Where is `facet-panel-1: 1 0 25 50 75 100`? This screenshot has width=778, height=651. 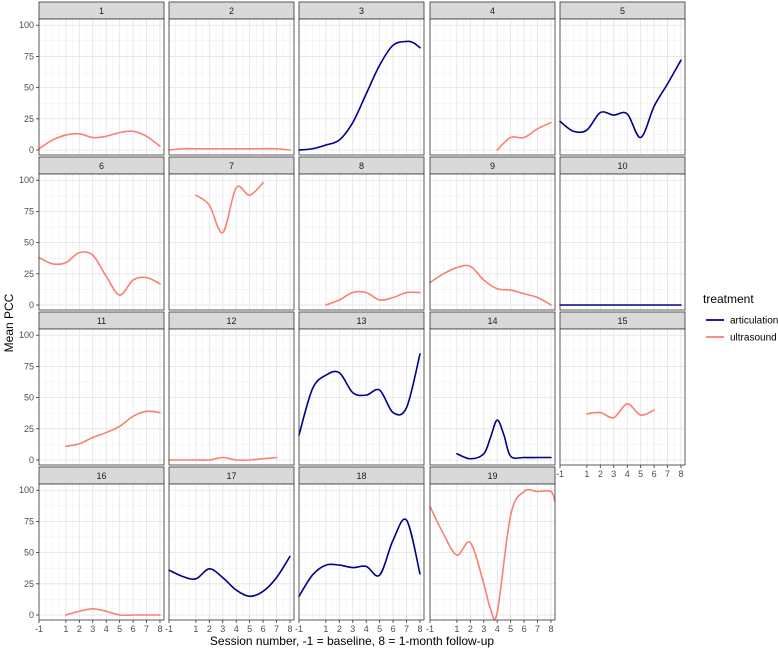 facet-panel-1: 1 0 25 50 75 100 is located at coordinates (92, 78).